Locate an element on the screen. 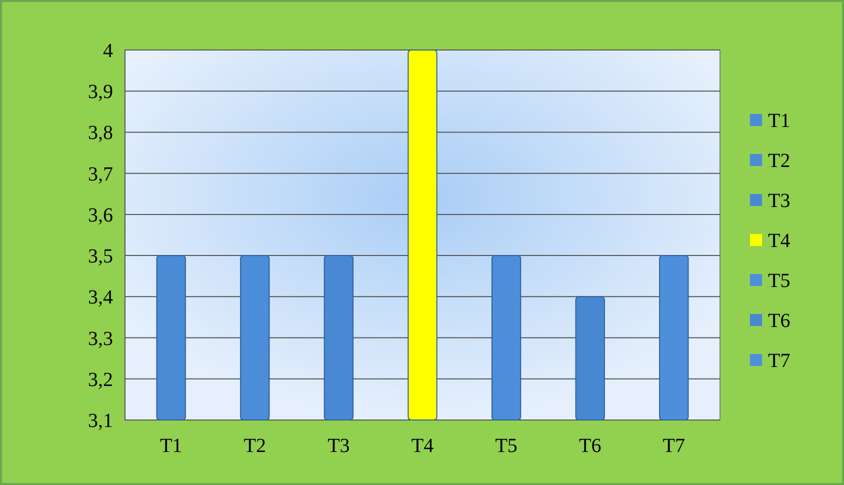 Image resolution: width=844 pixels, height=485 pixels. x-tick-label: T4 is located at coordinates (422, 446).